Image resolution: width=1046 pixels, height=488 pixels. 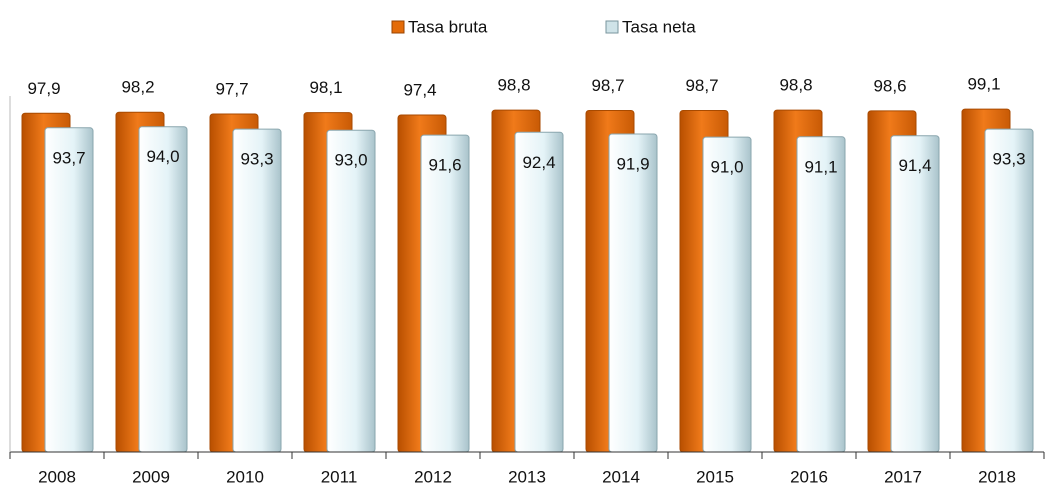 I want to click on x-tick-label: 2016, so click(x=809, y=476).